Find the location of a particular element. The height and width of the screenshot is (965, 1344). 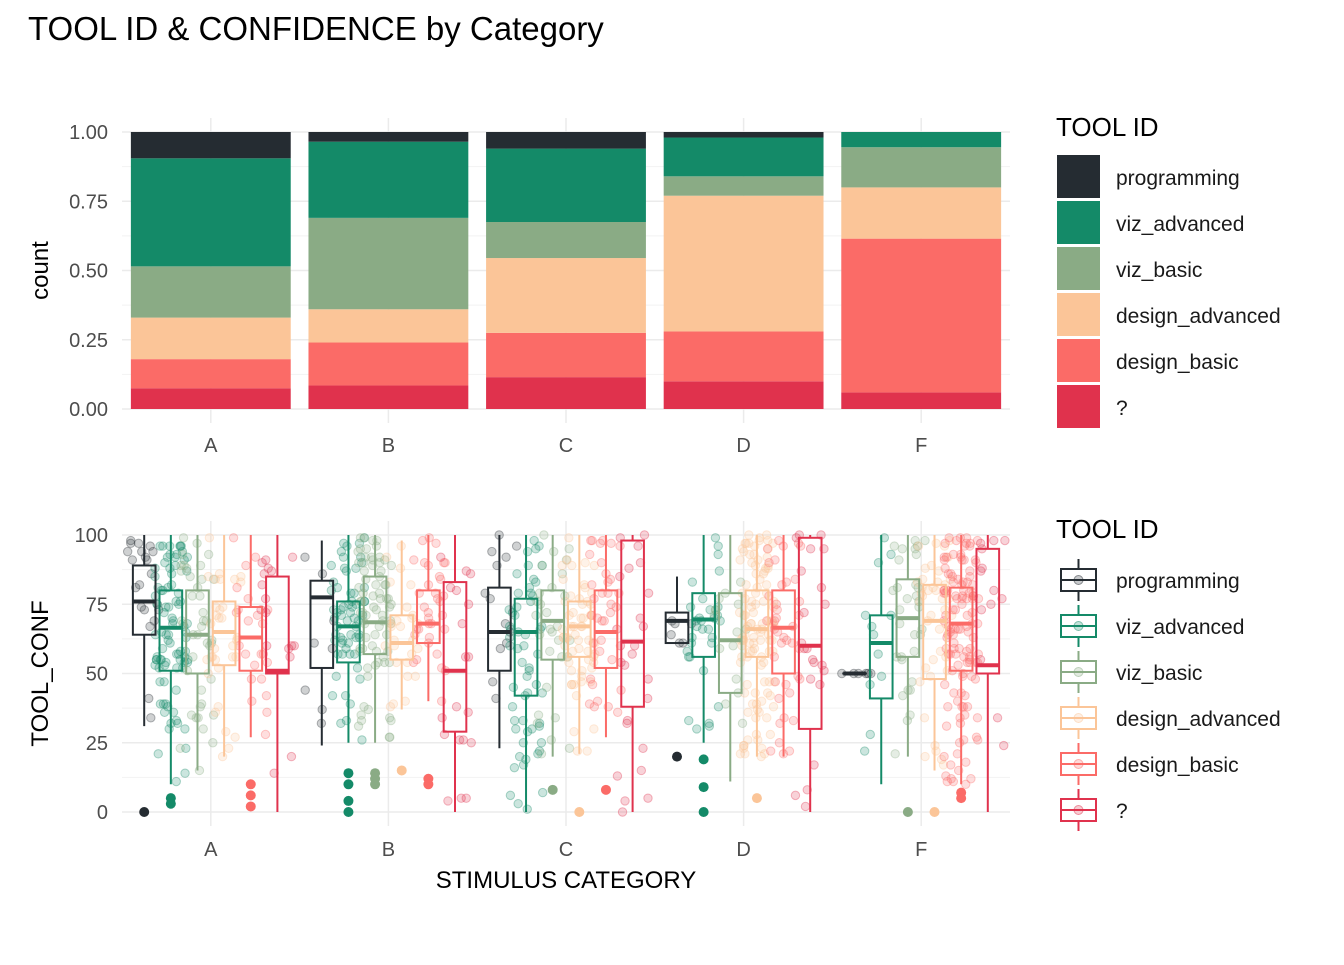

legend-label: viz_basic is located at coordinates (1159, 270).